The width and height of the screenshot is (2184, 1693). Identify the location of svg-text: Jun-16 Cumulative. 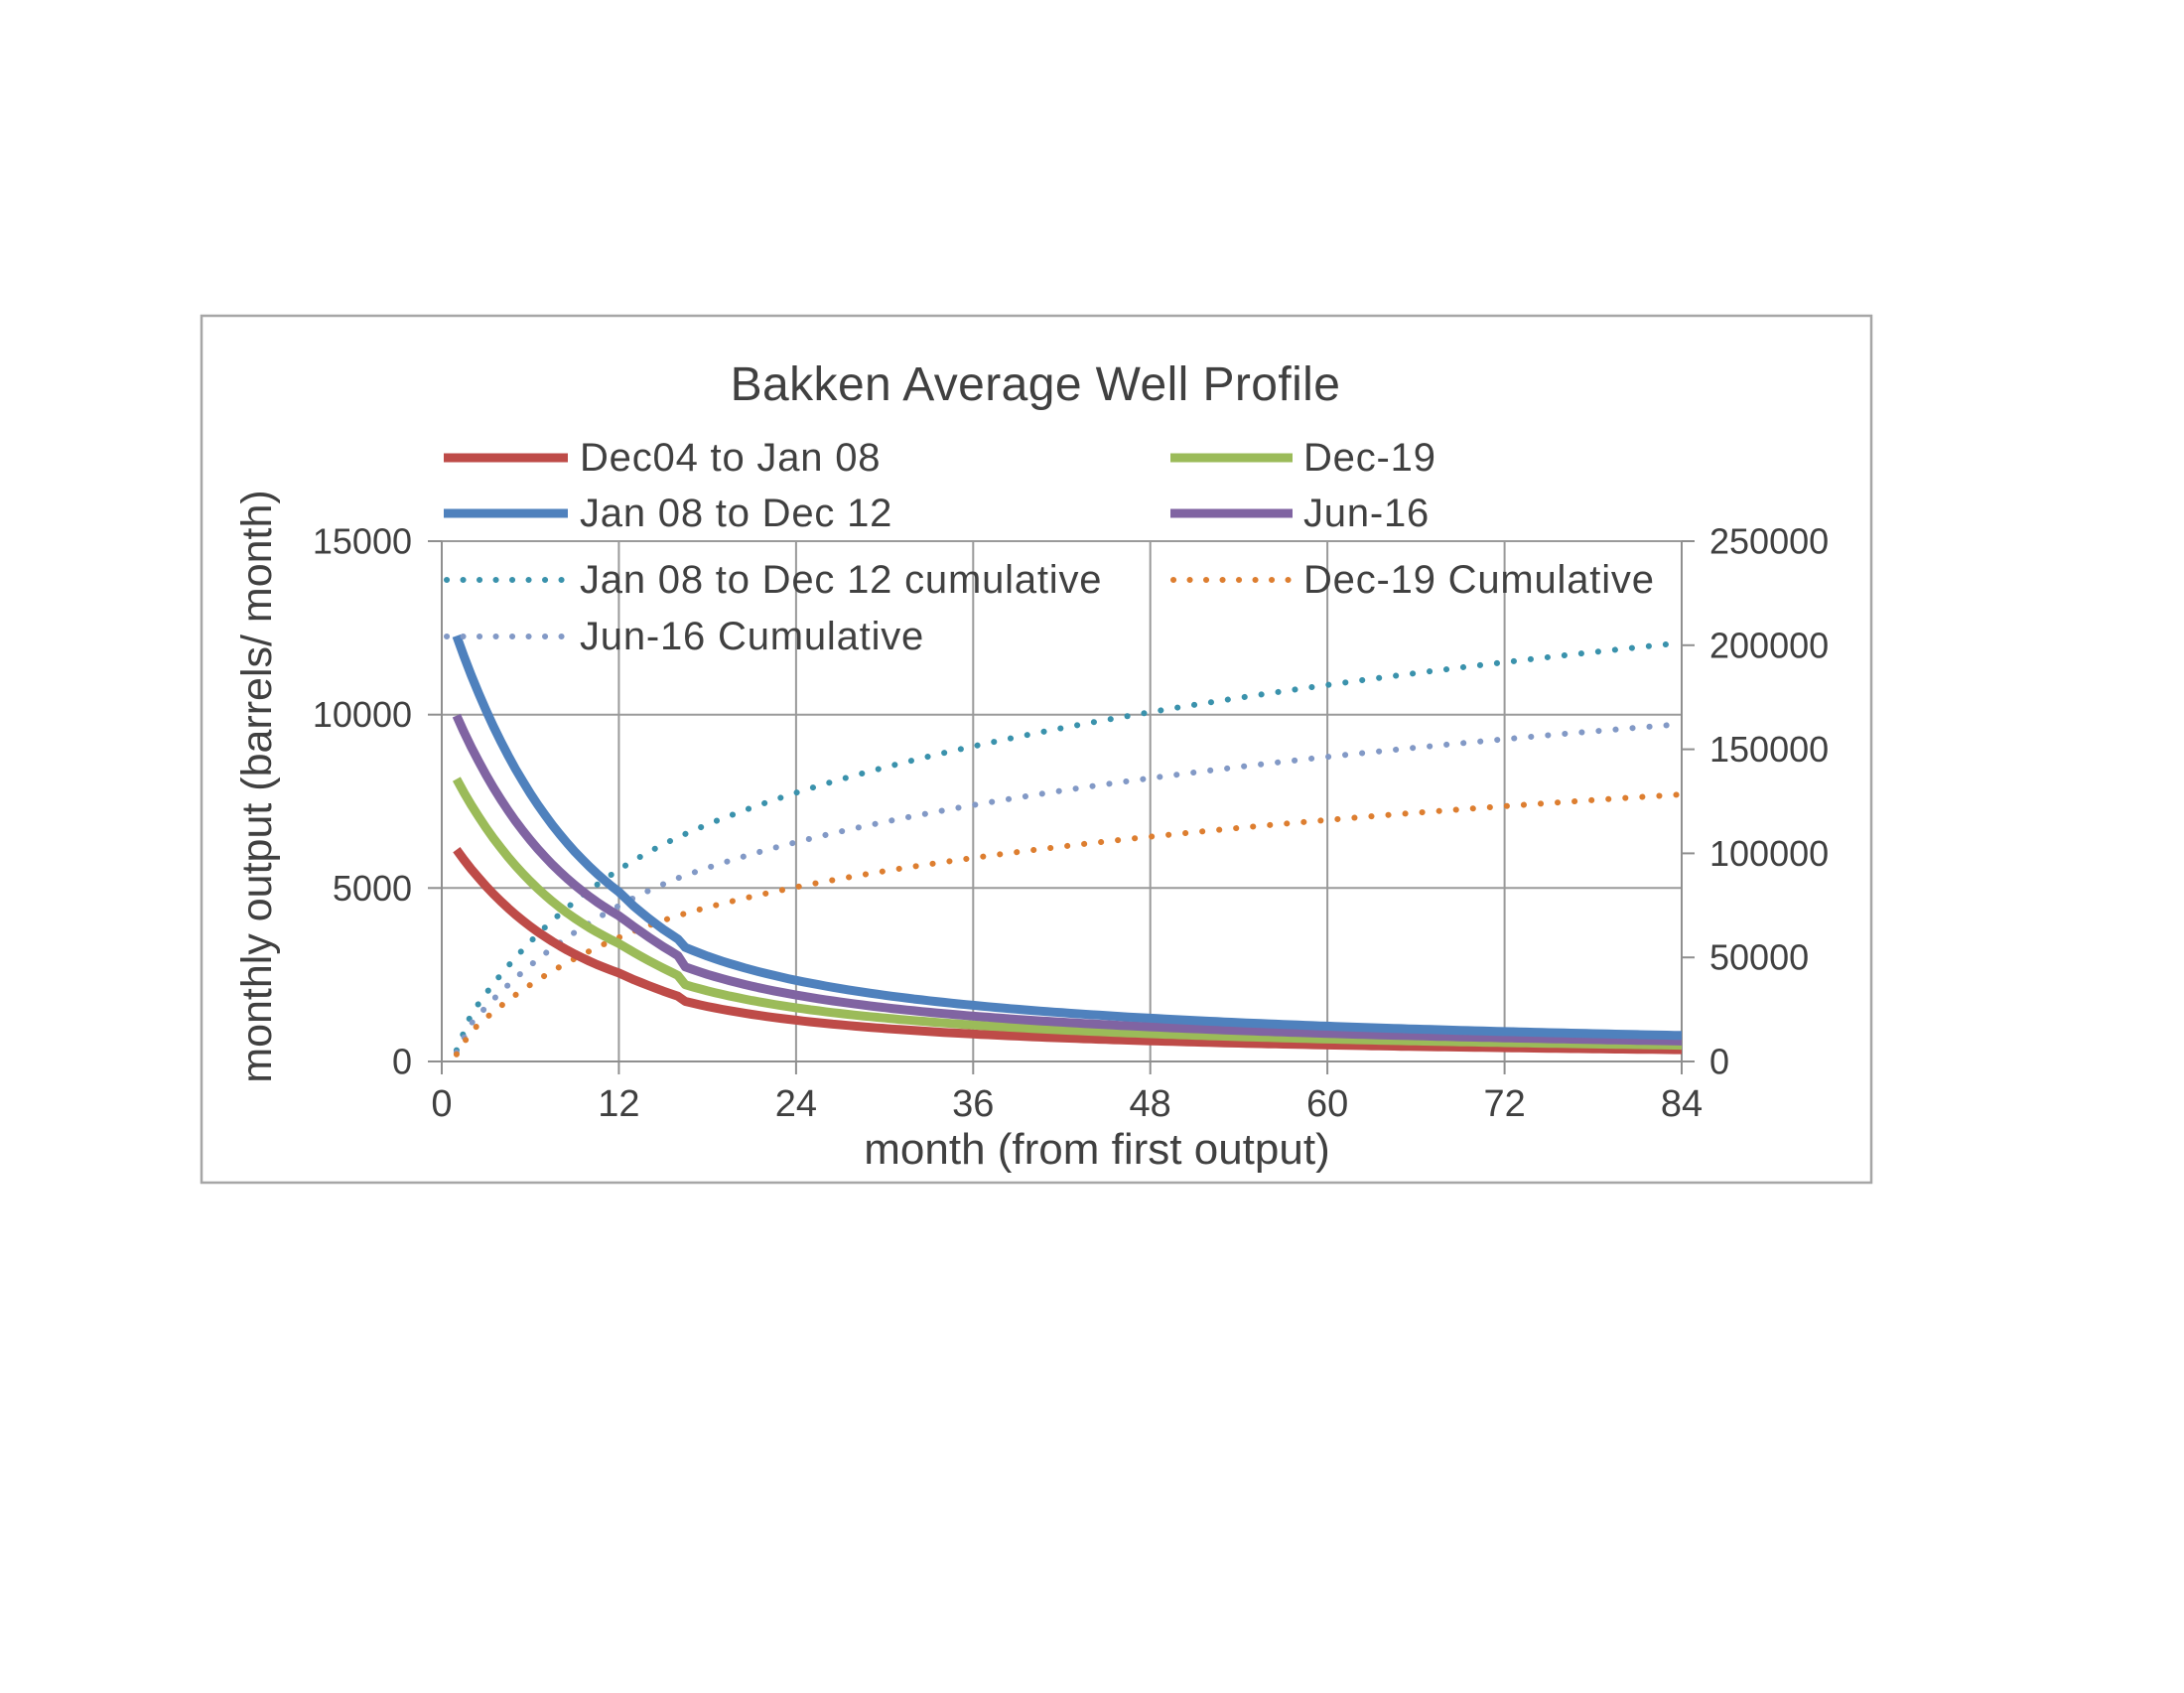
(752, 636).